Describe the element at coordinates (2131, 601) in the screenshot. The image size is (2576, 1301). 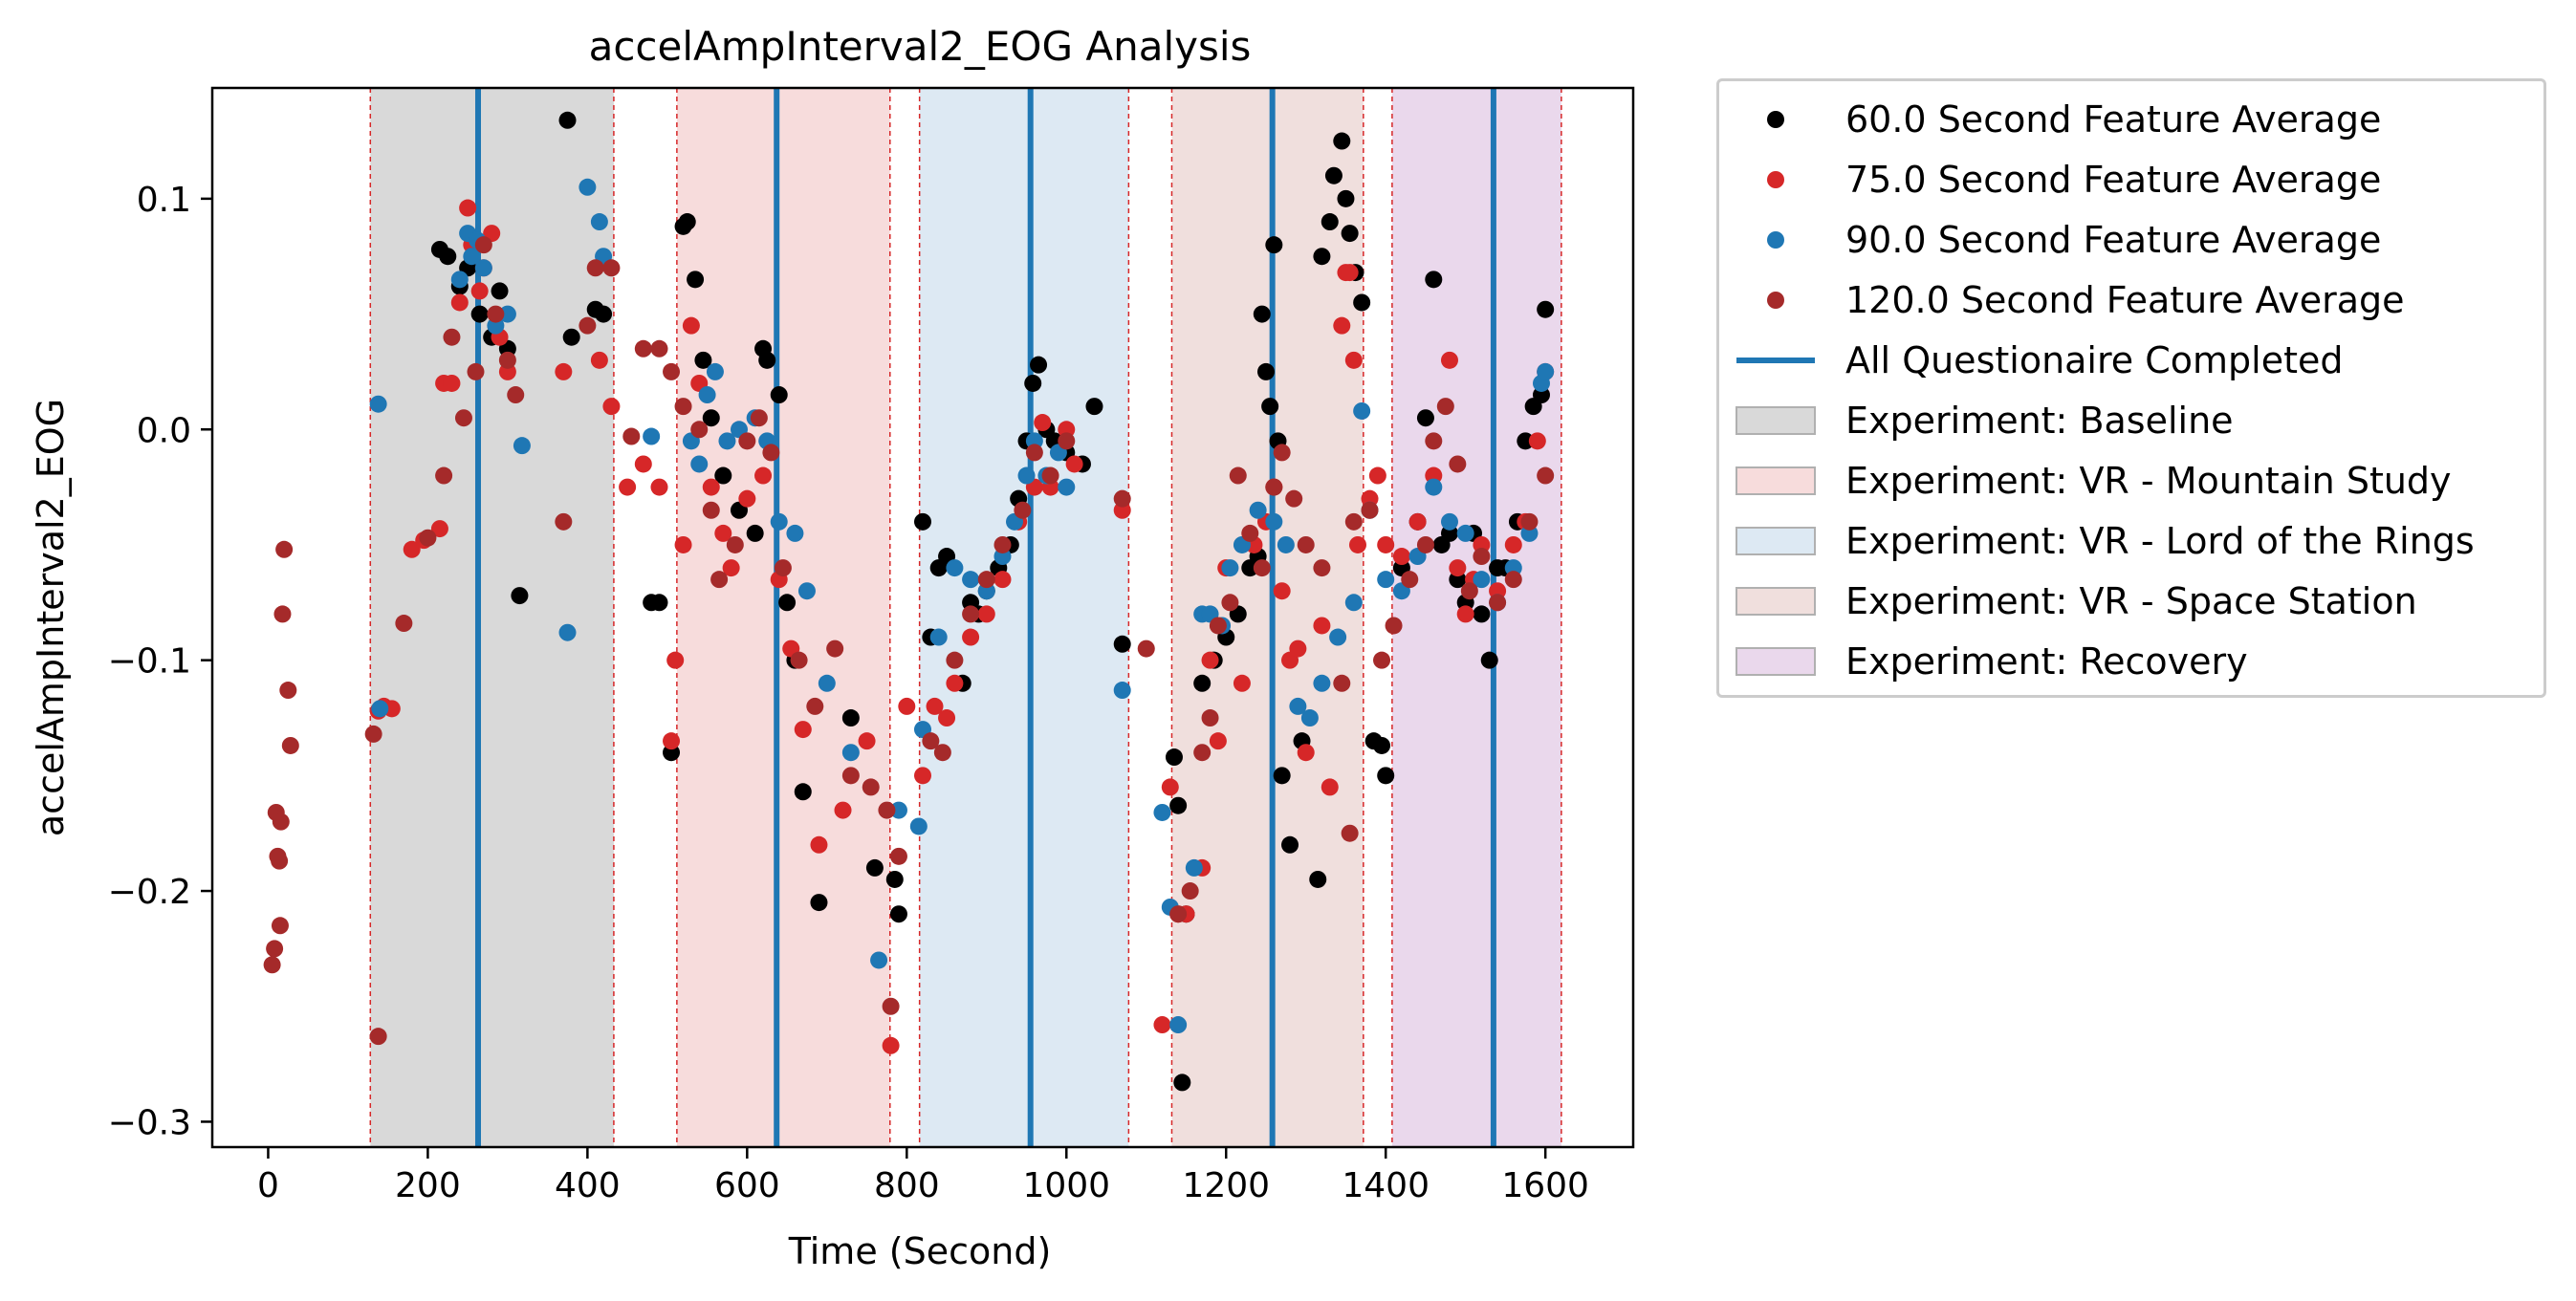
I see `legend-label: Experiment: VR - Space Station` at that location.